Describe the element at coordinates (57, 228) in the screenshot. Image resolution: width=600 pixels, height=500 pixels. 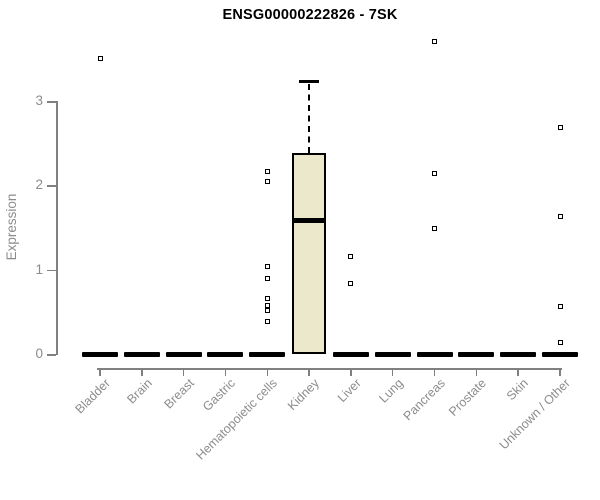
I see `y-axis-line` at that location.